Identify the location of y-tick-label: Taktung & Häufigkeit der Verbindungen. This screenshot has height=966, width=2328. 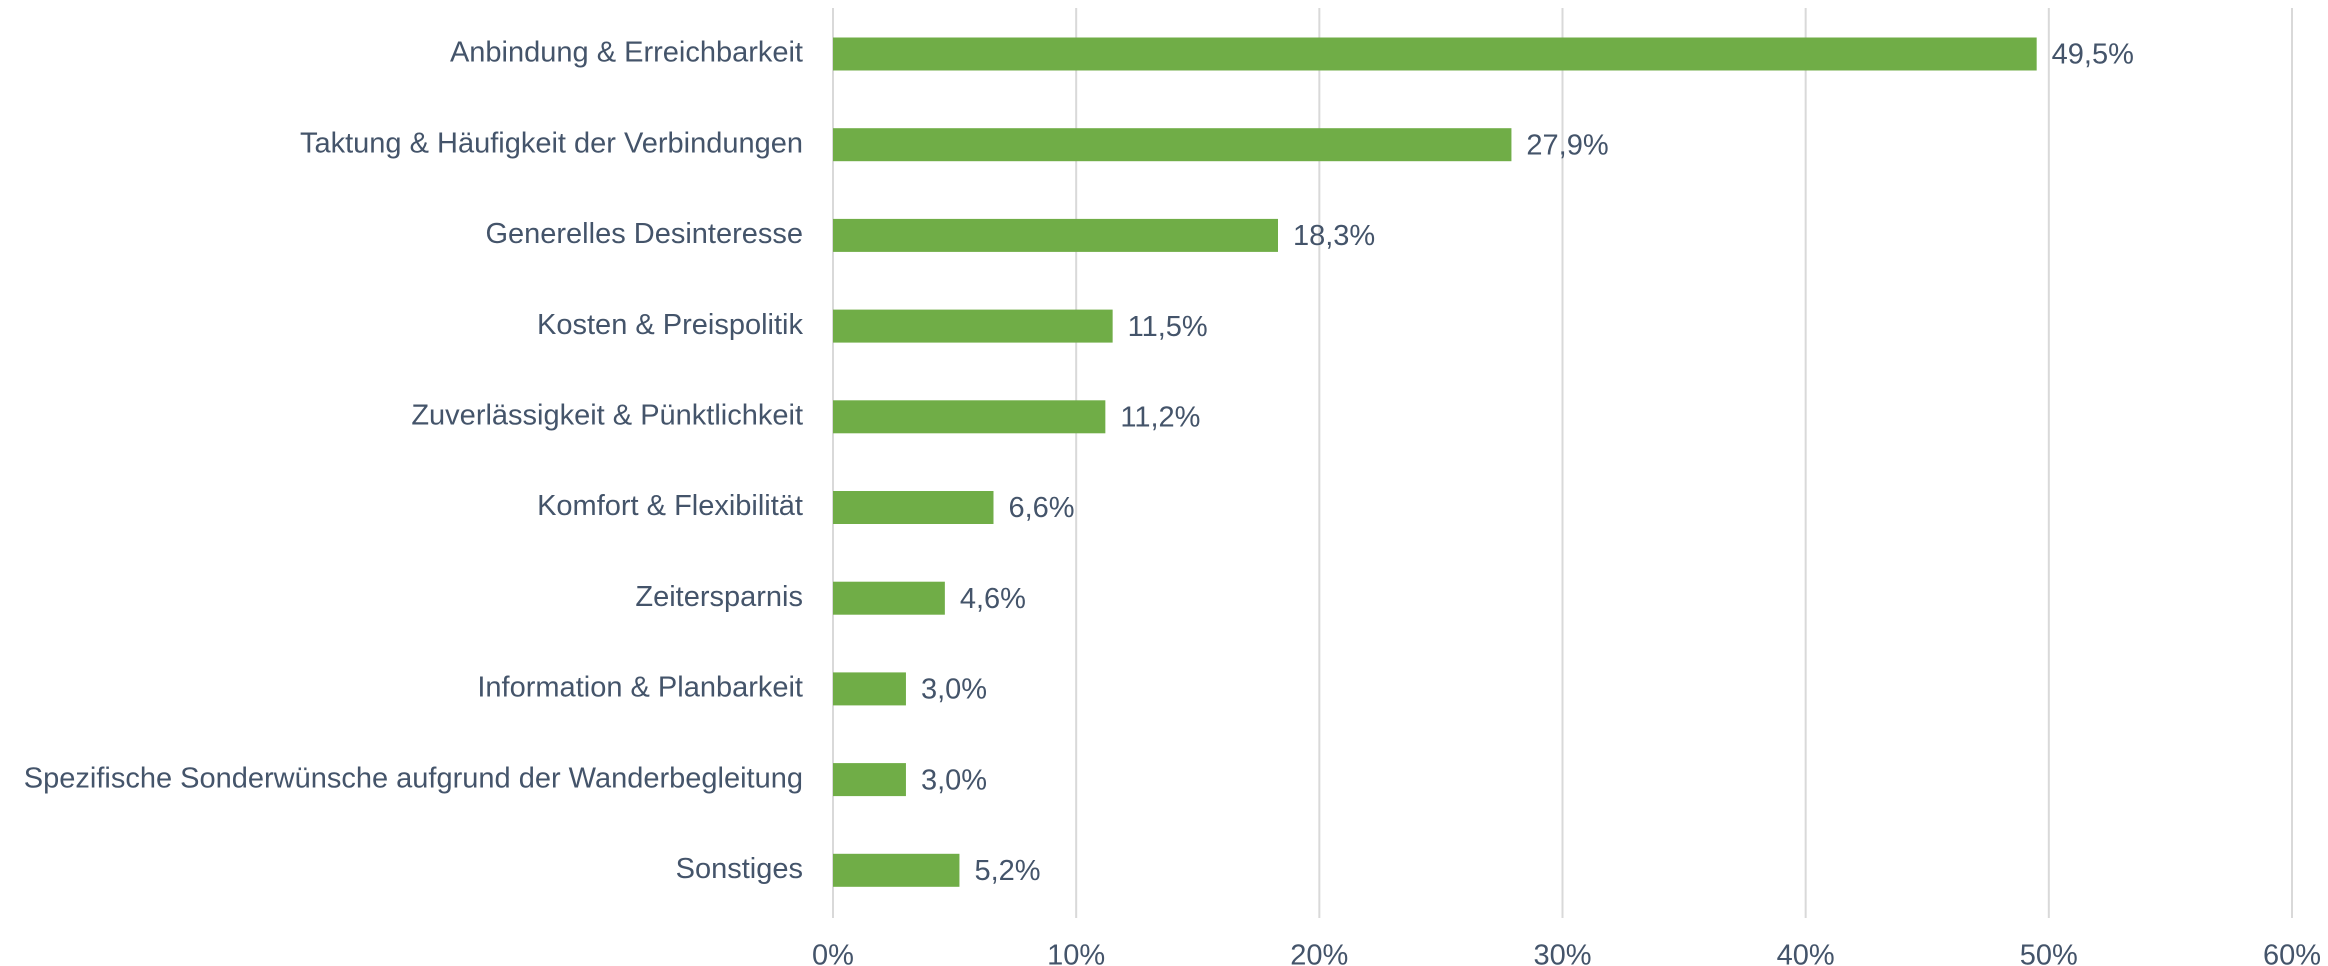
(551, 143).